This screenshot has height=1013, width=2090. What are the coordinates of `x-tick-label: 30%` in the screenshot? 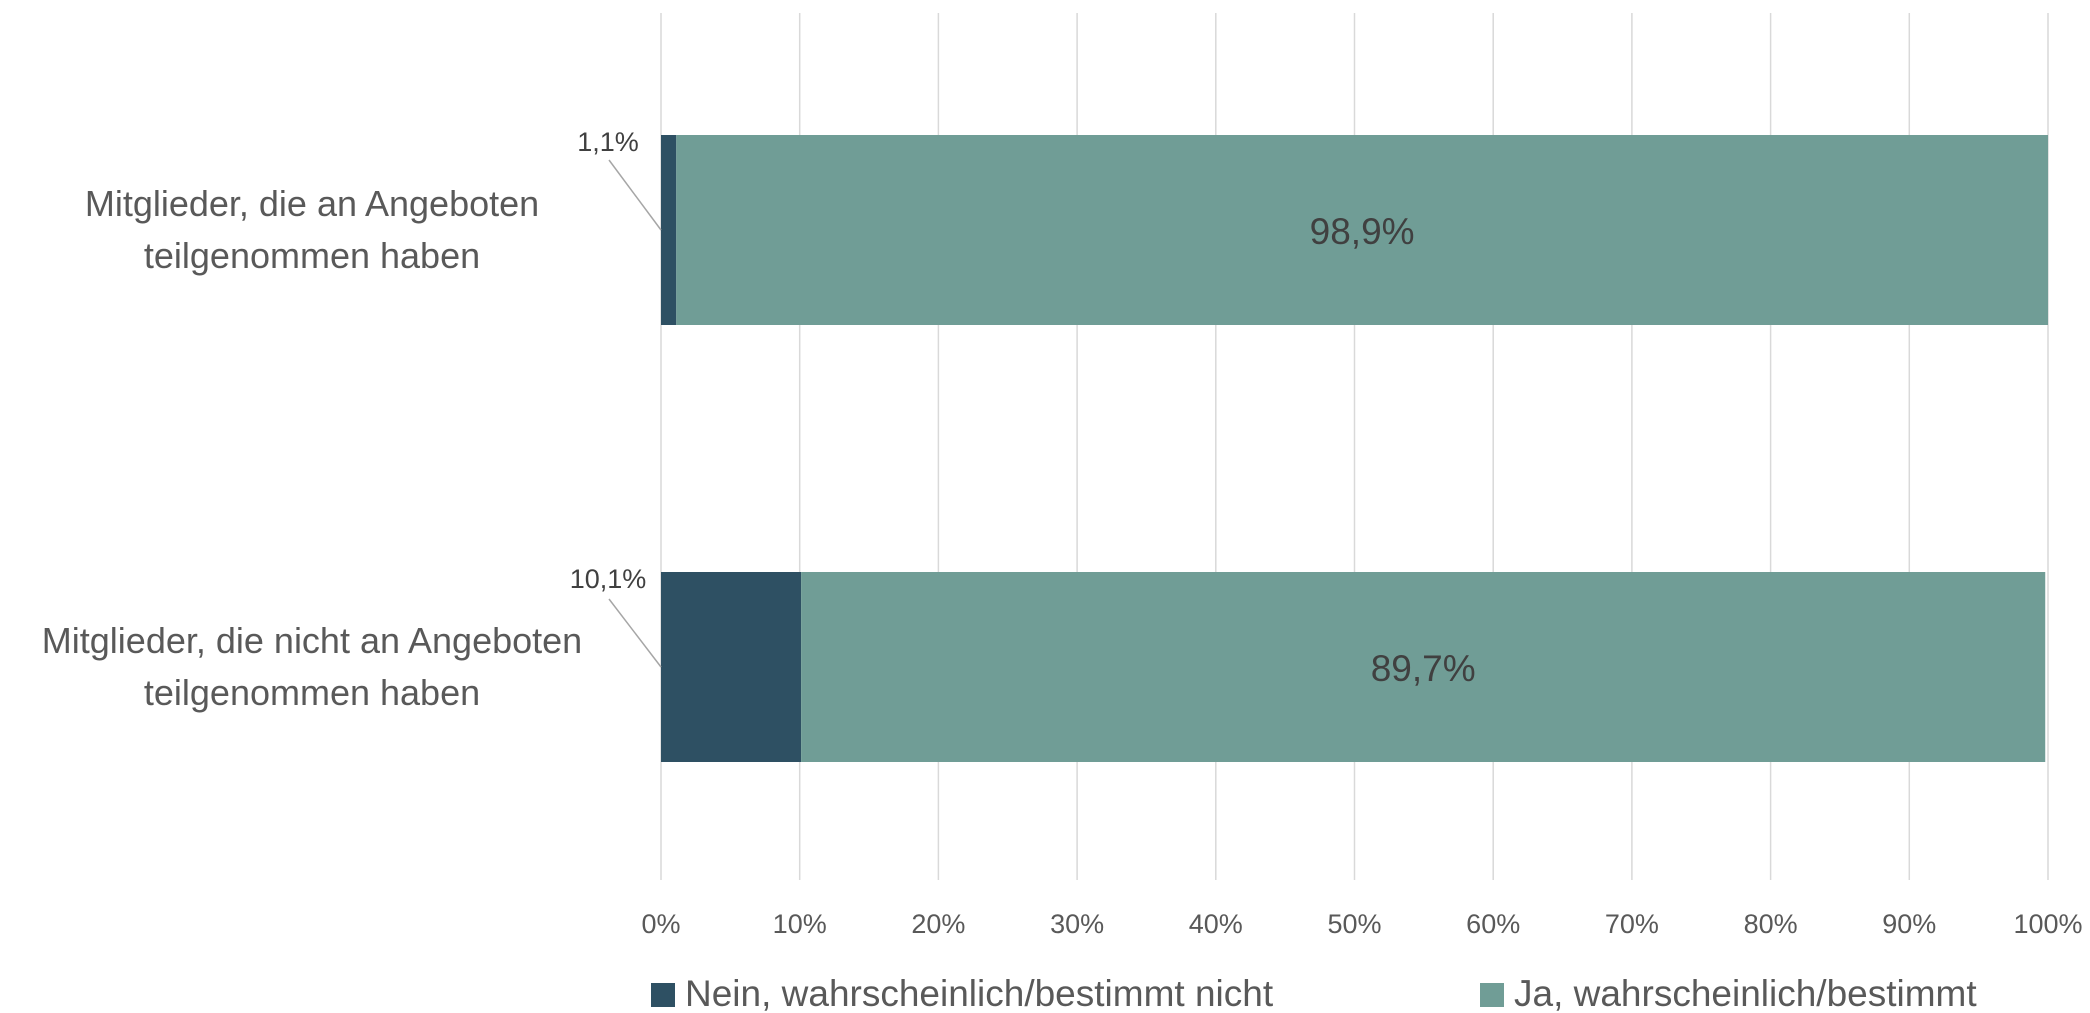 It's located at (1077, 924).